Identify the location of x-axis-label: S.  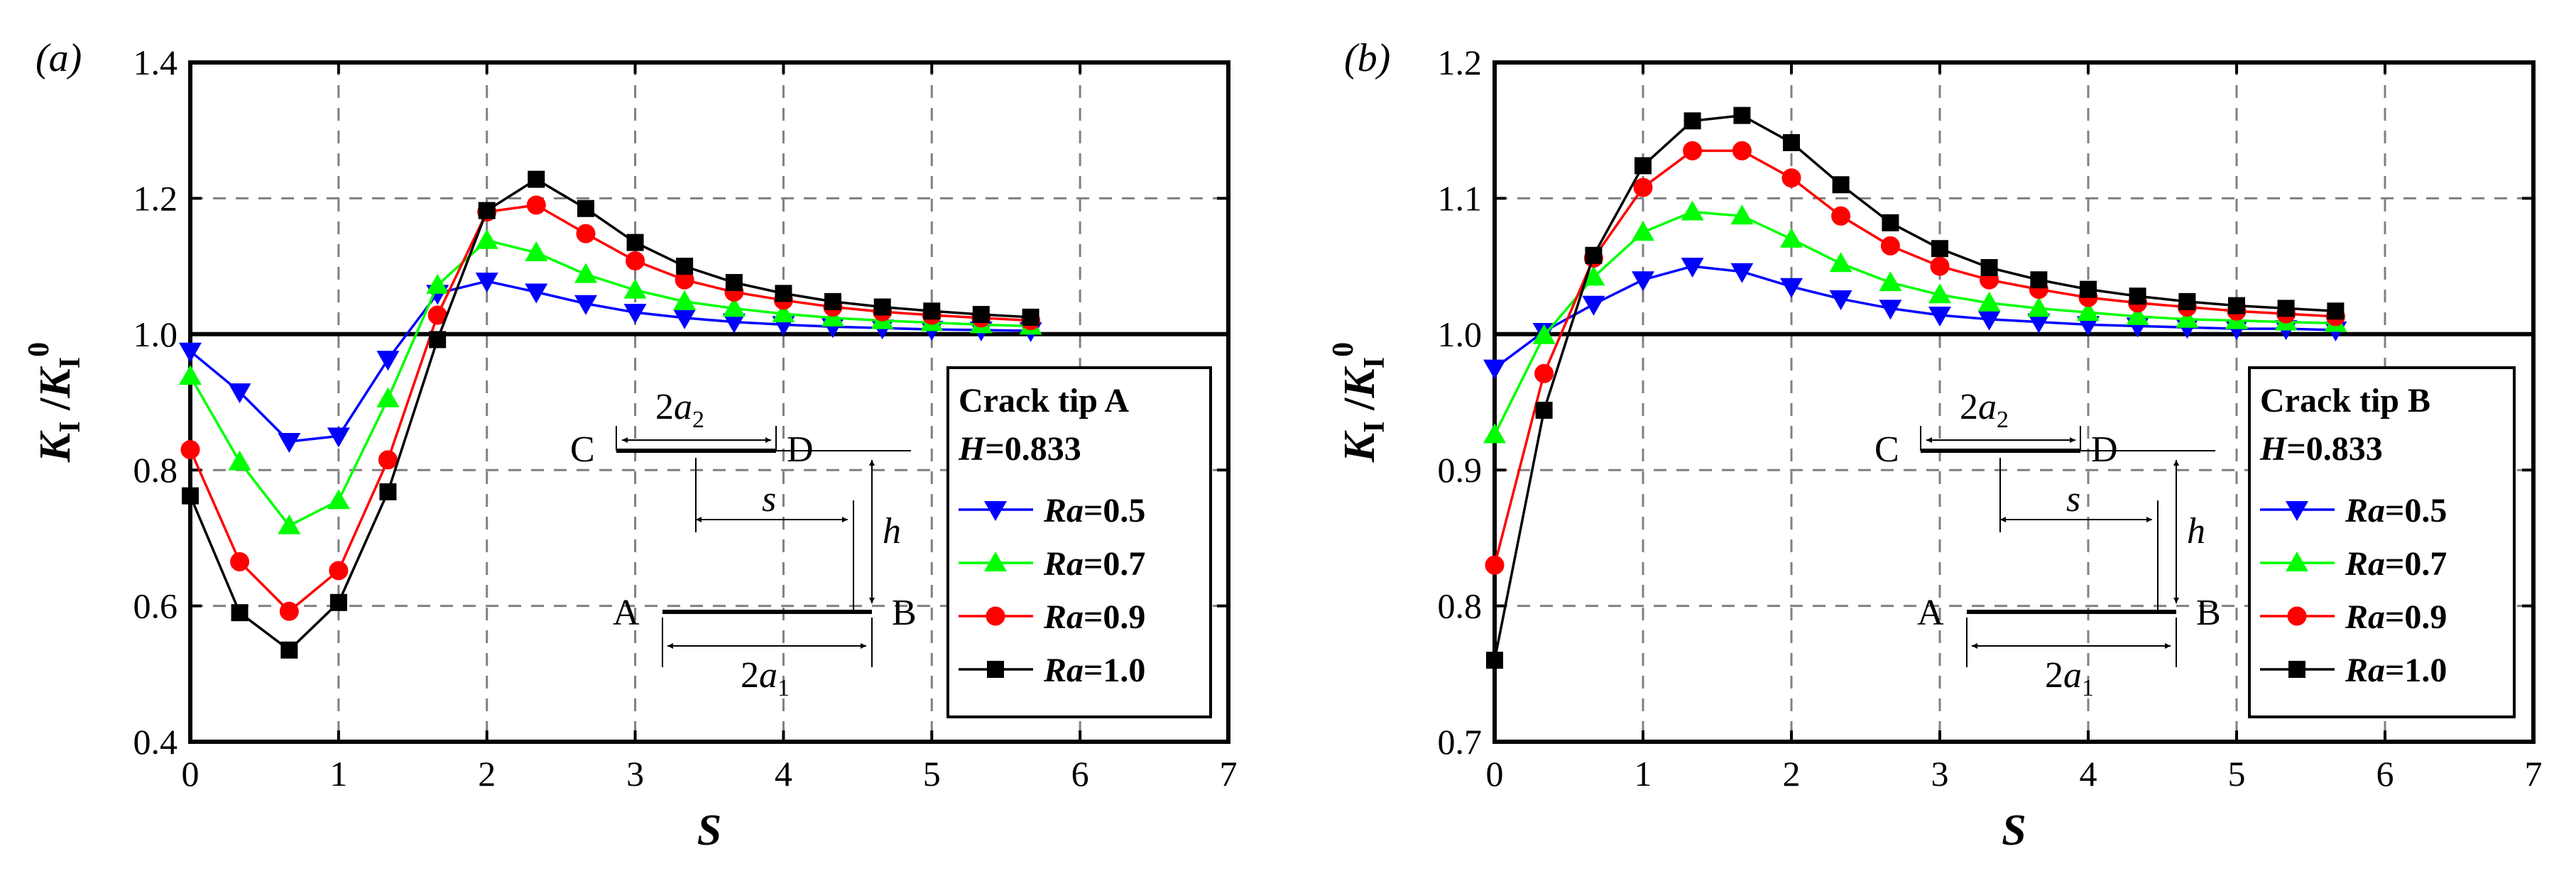
(709, 830).